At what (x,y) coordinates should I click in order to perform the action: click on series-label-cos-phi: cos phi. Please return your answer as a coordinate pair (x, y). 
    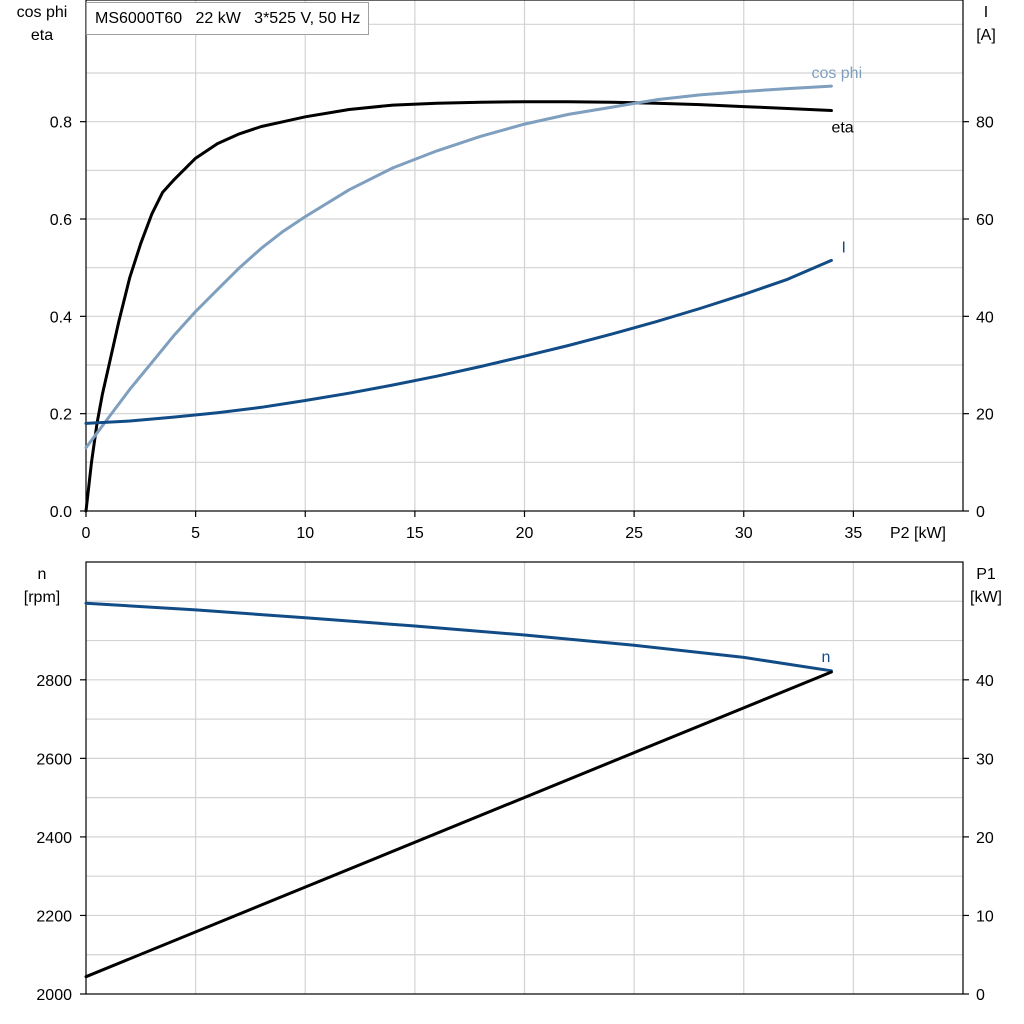
    Looking at the image, I should click on (836, 73).